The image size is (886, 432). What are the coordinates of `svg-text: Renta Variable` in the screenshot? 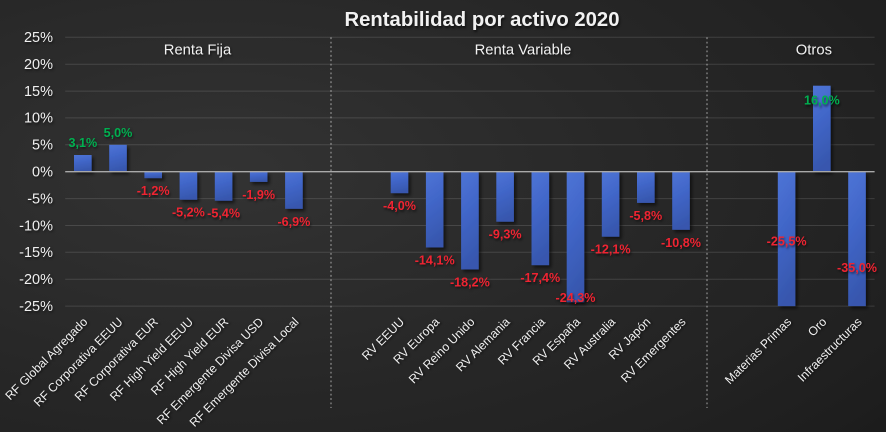 It's located at (523, 51).